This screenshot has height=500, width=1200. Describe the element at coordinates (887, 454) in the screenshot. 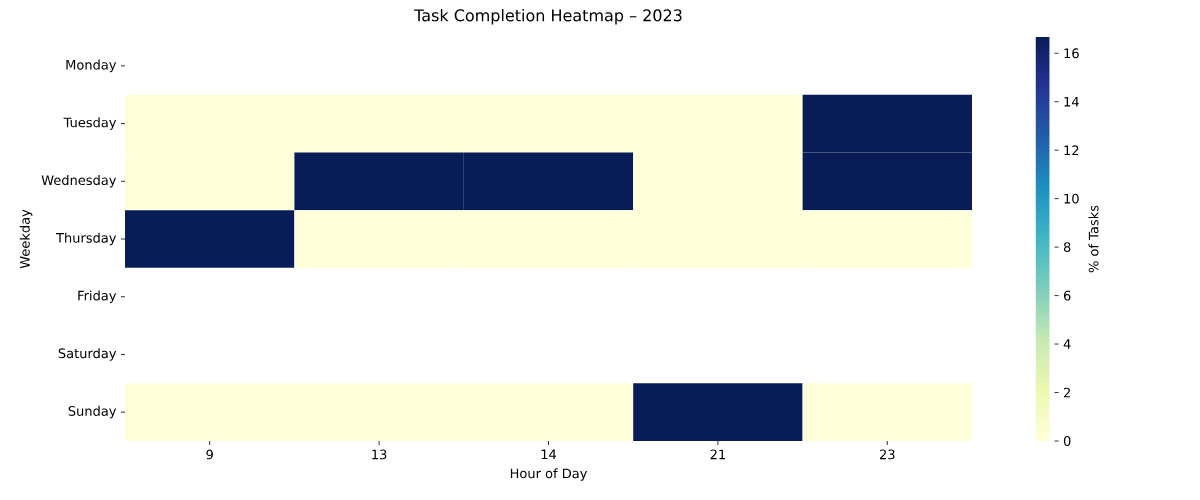

I see `x-tick-label: 23` at that location.